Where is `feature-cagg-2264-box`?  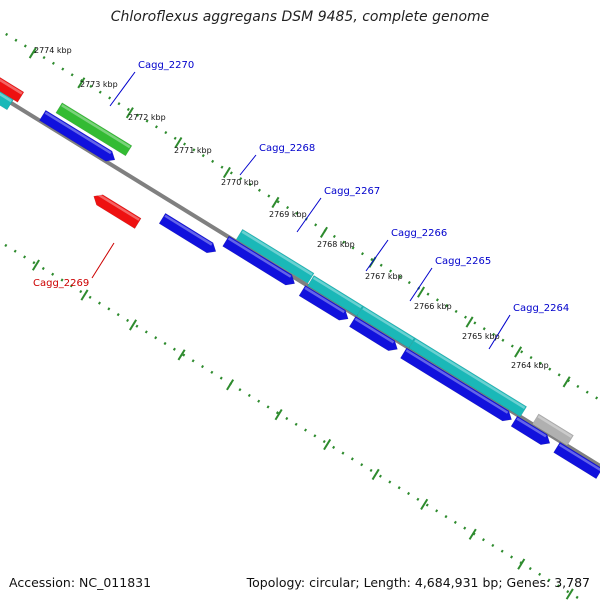
feature-cagg-2264-box is located at coordinates (468, 377).